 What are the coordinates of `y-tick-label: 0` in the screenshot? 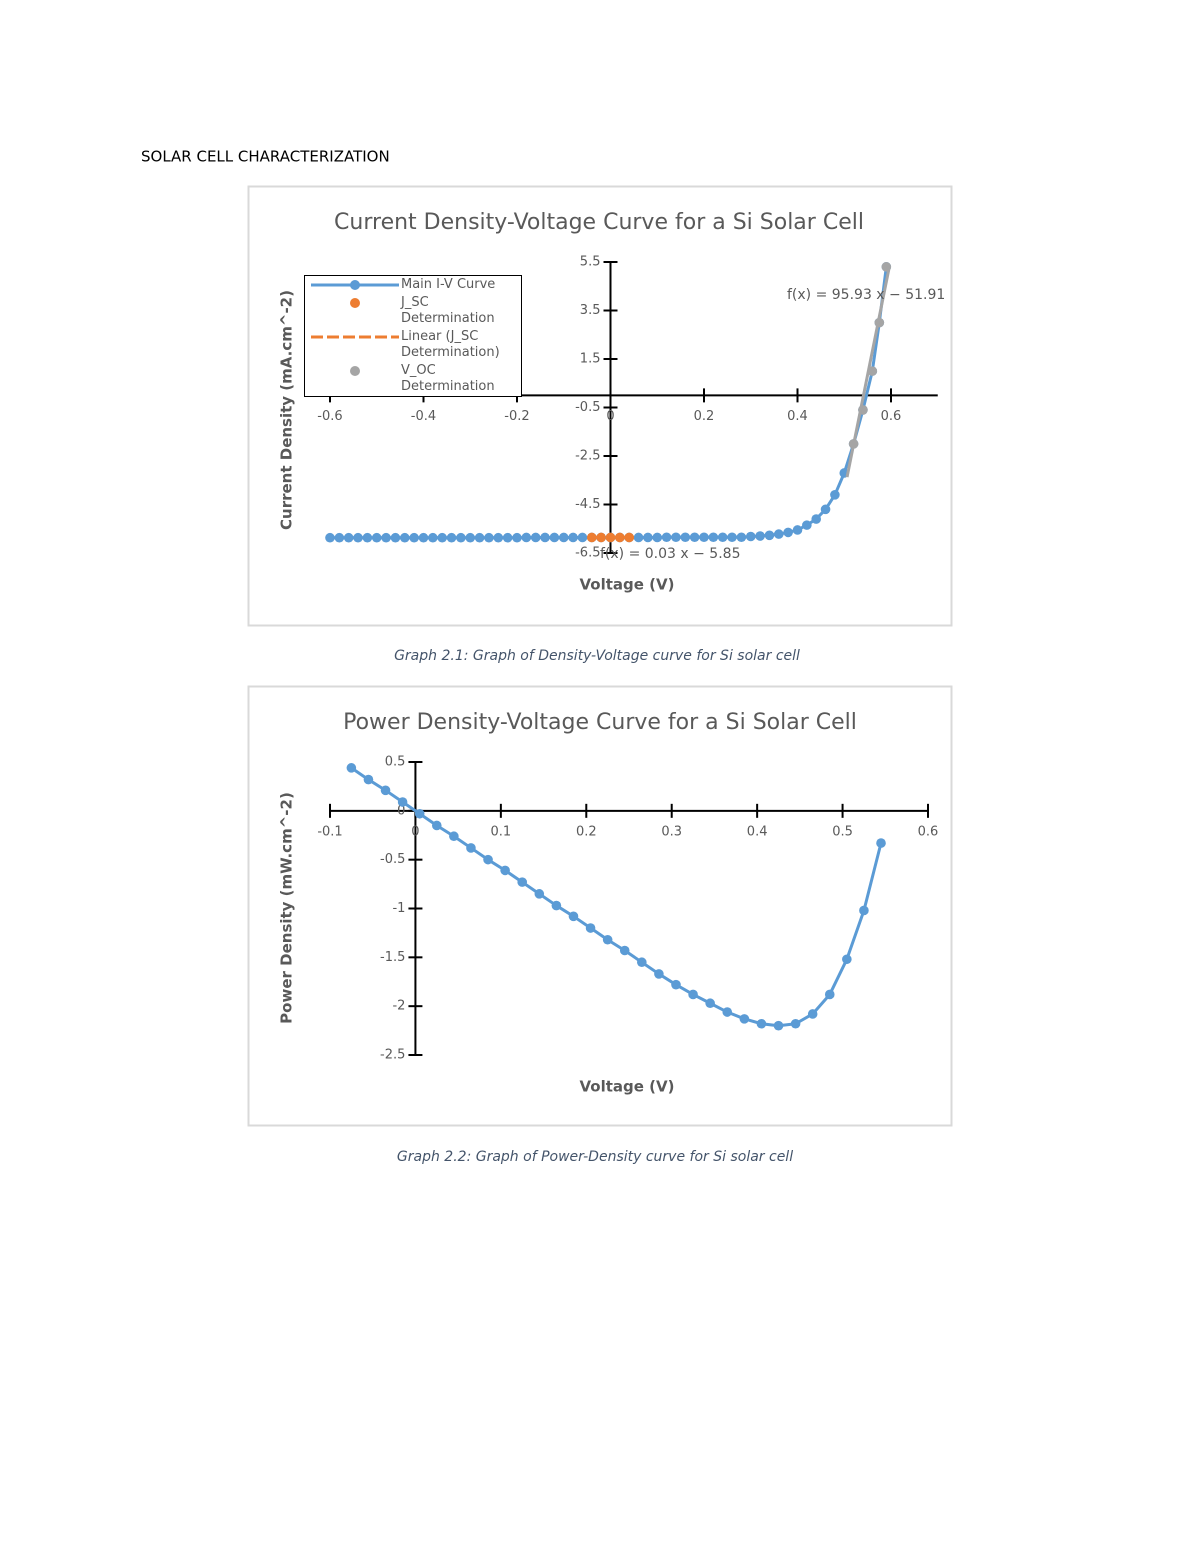 It's located at (401, 810).